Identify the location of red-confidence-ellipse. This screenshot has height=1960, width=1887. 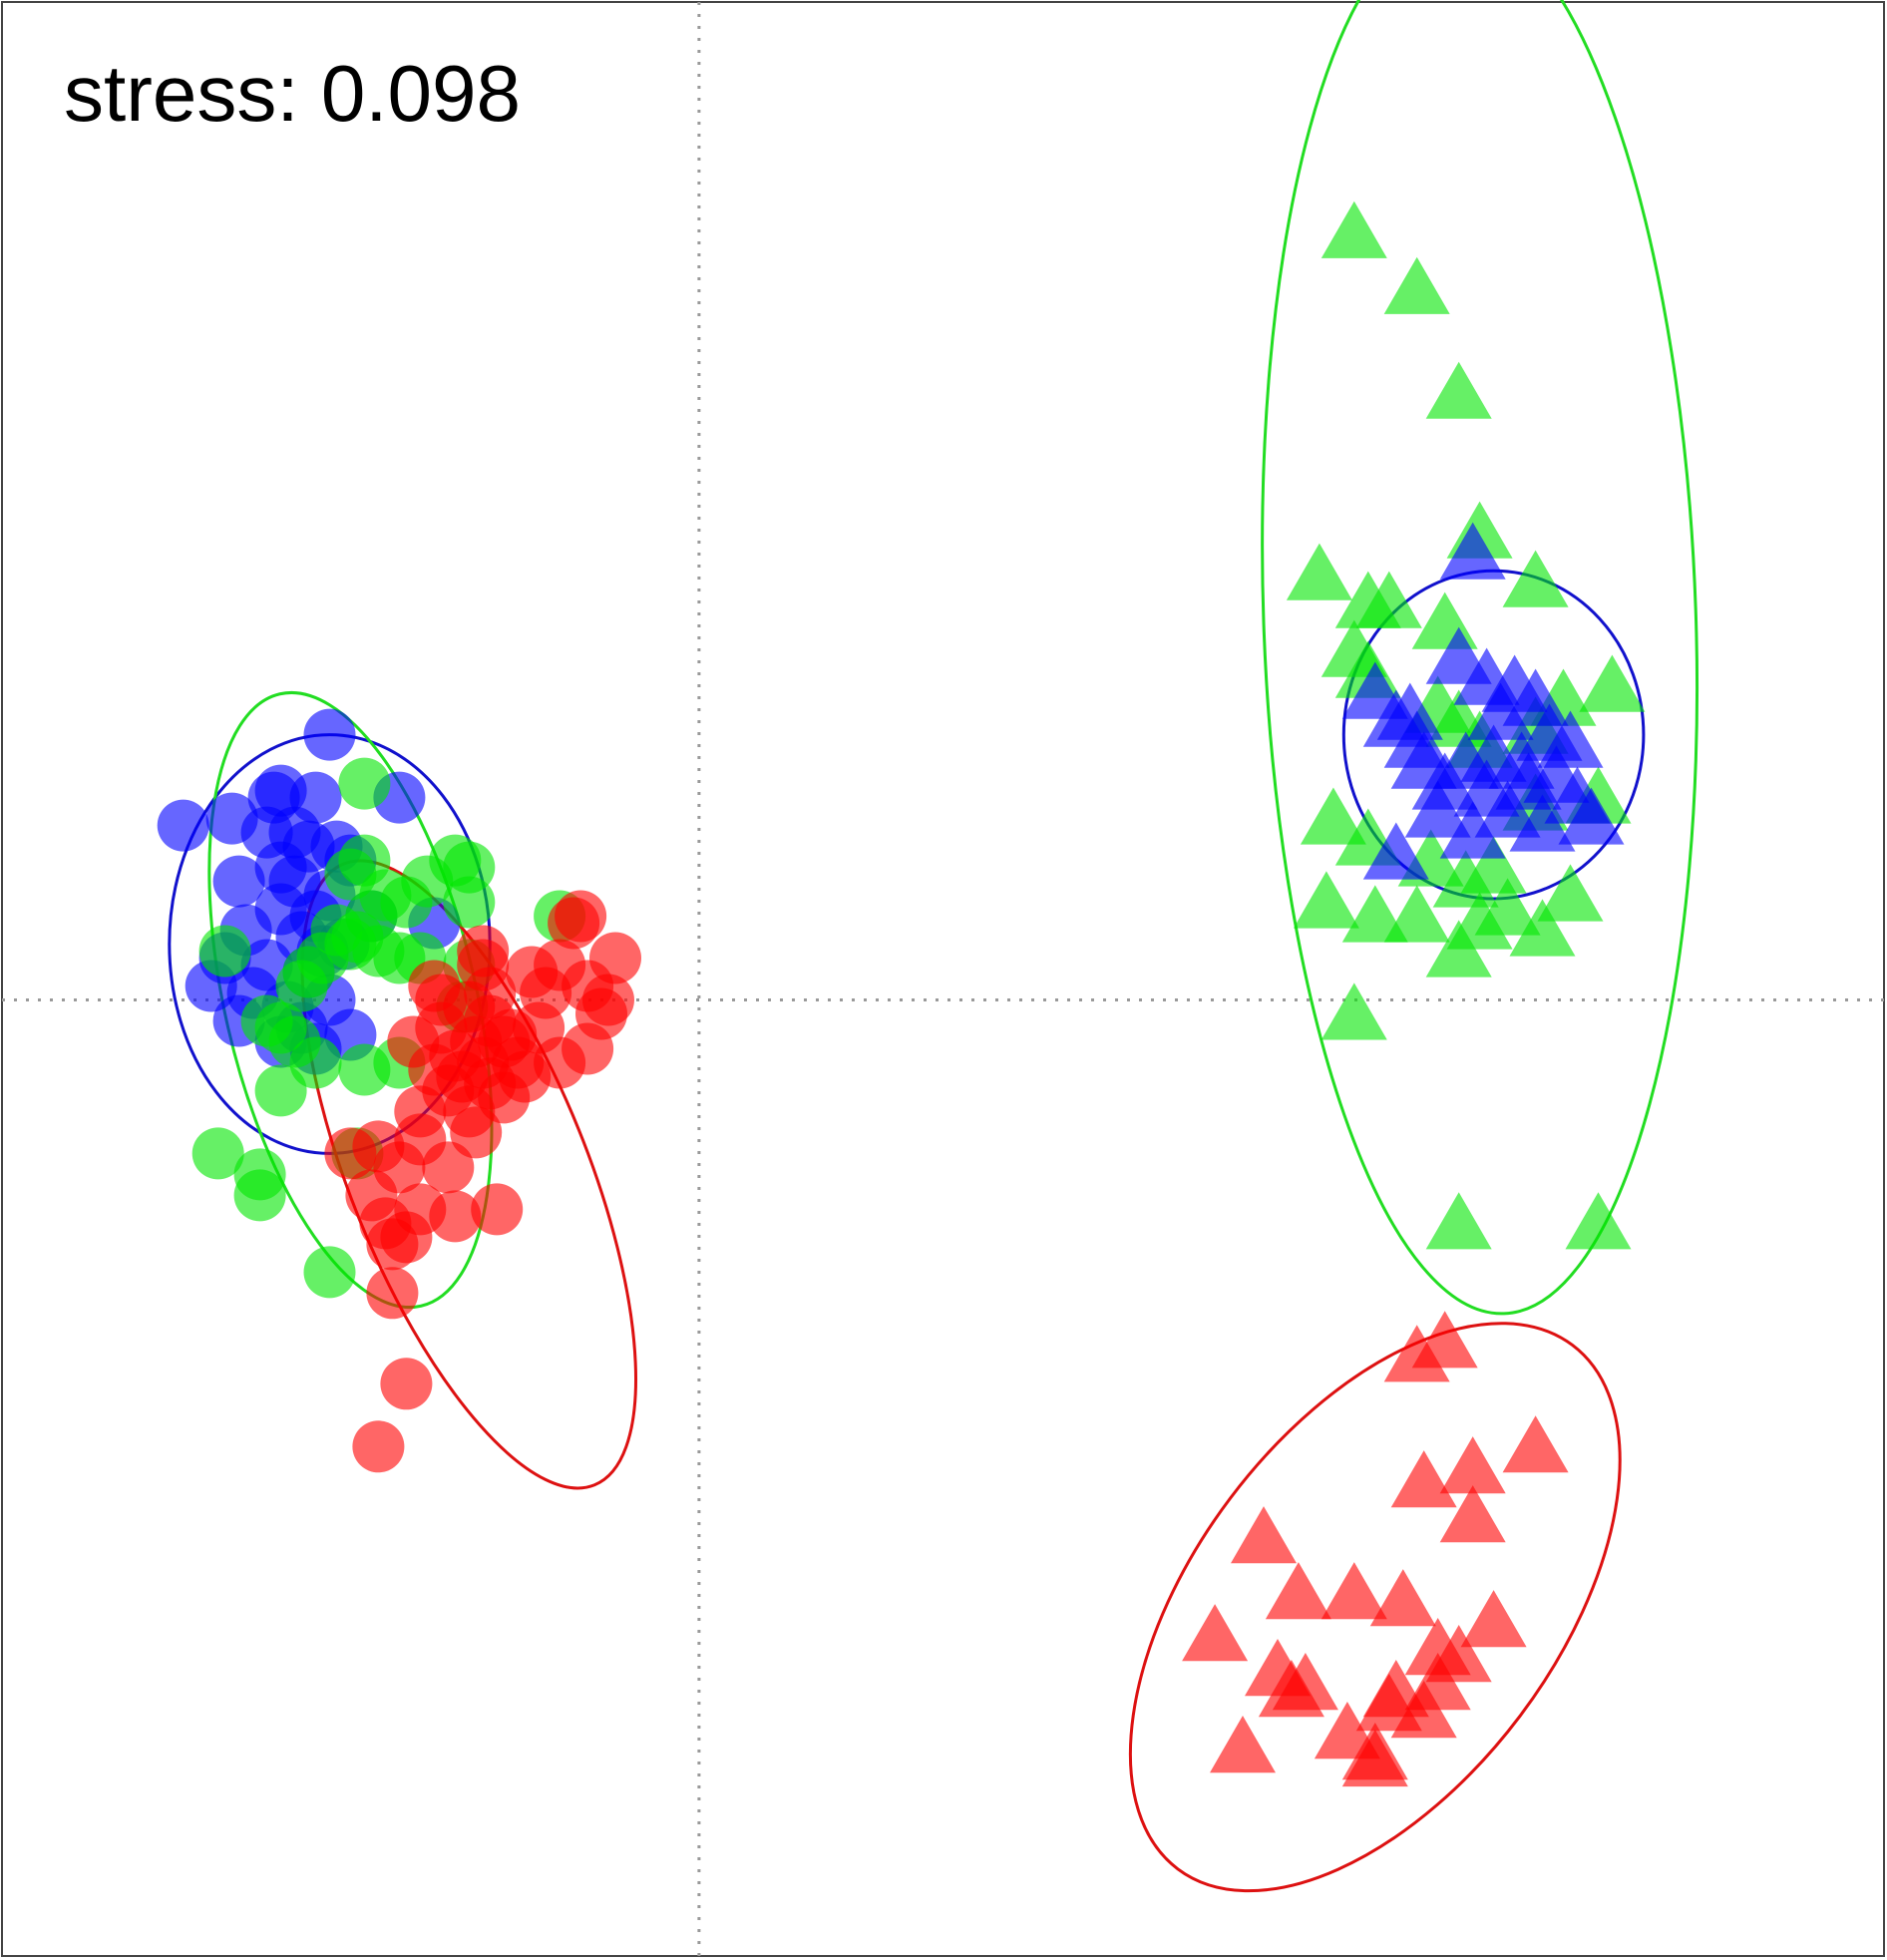
(1375, 1608).